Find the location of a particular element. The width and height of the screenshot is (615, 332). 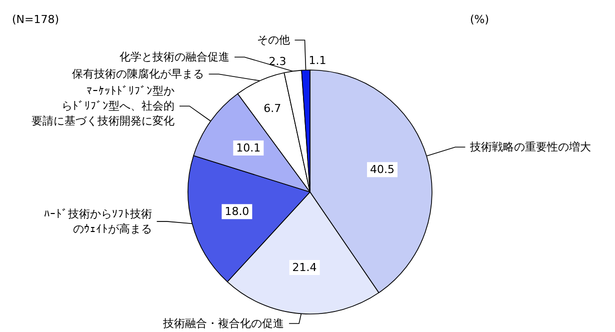

data-label: 1.1 is located at coordinates (317, 60).